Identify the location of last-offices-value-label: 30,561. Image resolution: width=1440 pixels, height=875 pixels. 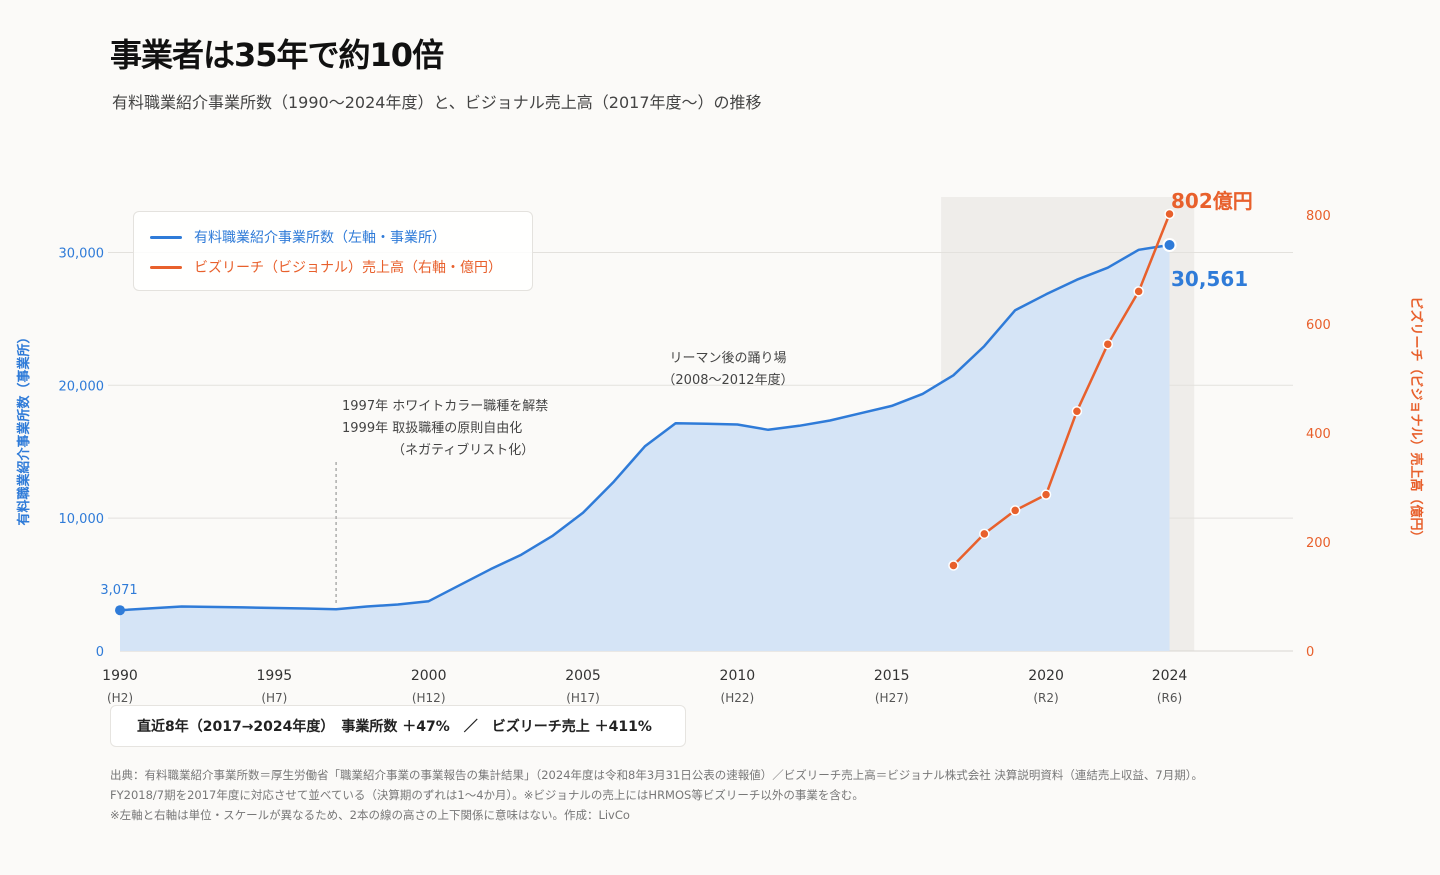
(1209, 279).